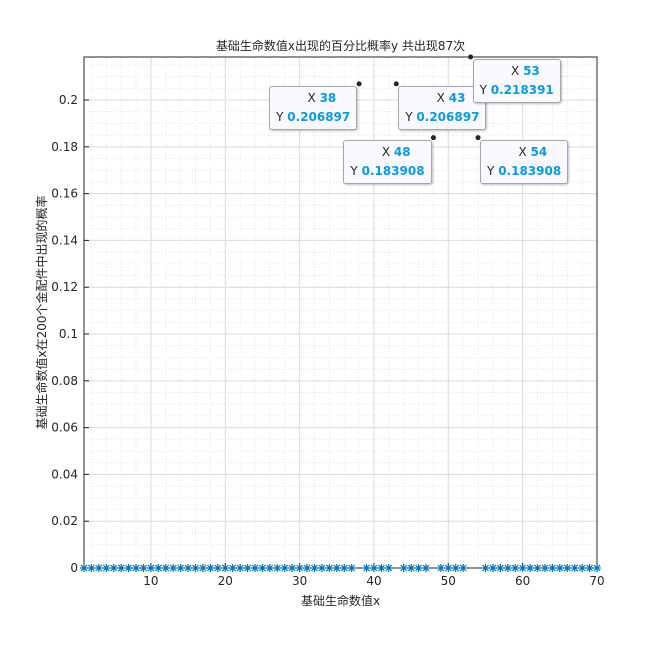 The image size is (655, 648). What do you see at coordinates (150, 581) in the screenshot?
I see `x-tick-label: 10` at bounding box center [150, 581].